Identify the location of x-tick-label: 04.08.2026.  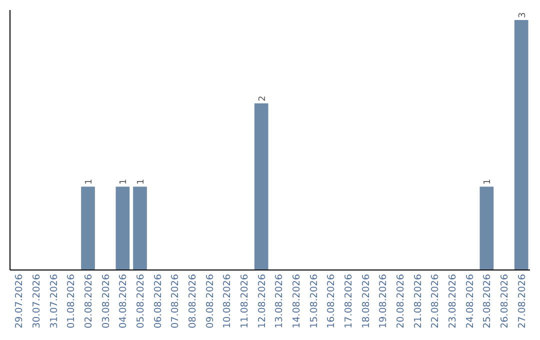
(124, 301).